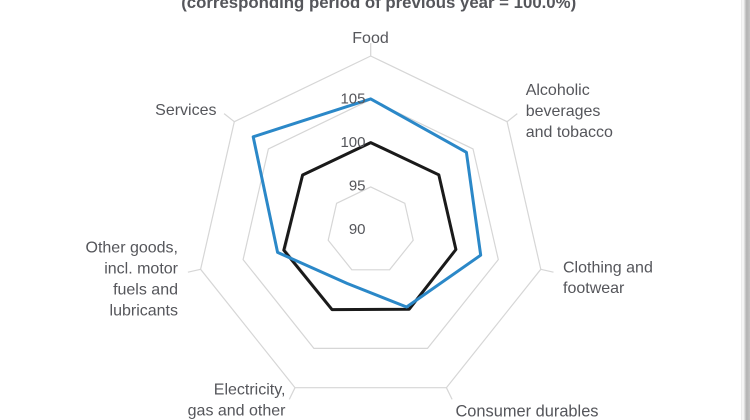  What do you see at coordinates (558, 90) in the screenshot?
I see `svg-text: Alcoholic` at bounding box center [558, 90].